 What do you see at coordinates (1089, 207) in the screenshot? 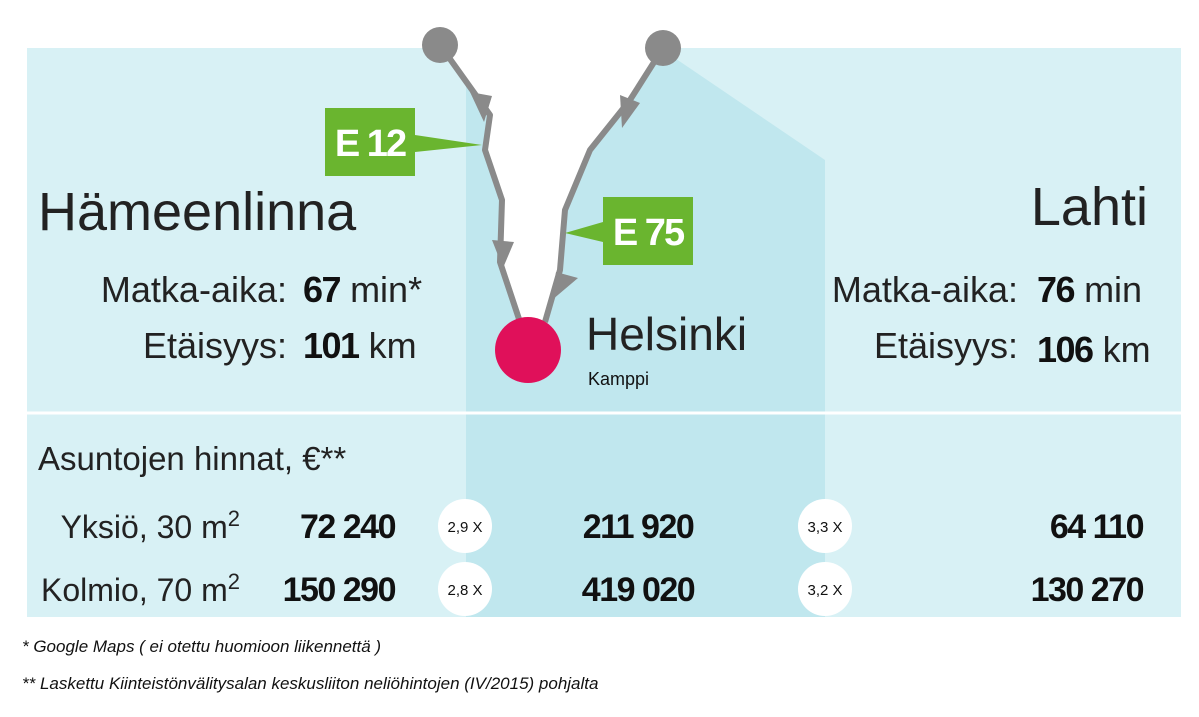
I see `city-name: Lahti` at bounding box center [1089, 207].